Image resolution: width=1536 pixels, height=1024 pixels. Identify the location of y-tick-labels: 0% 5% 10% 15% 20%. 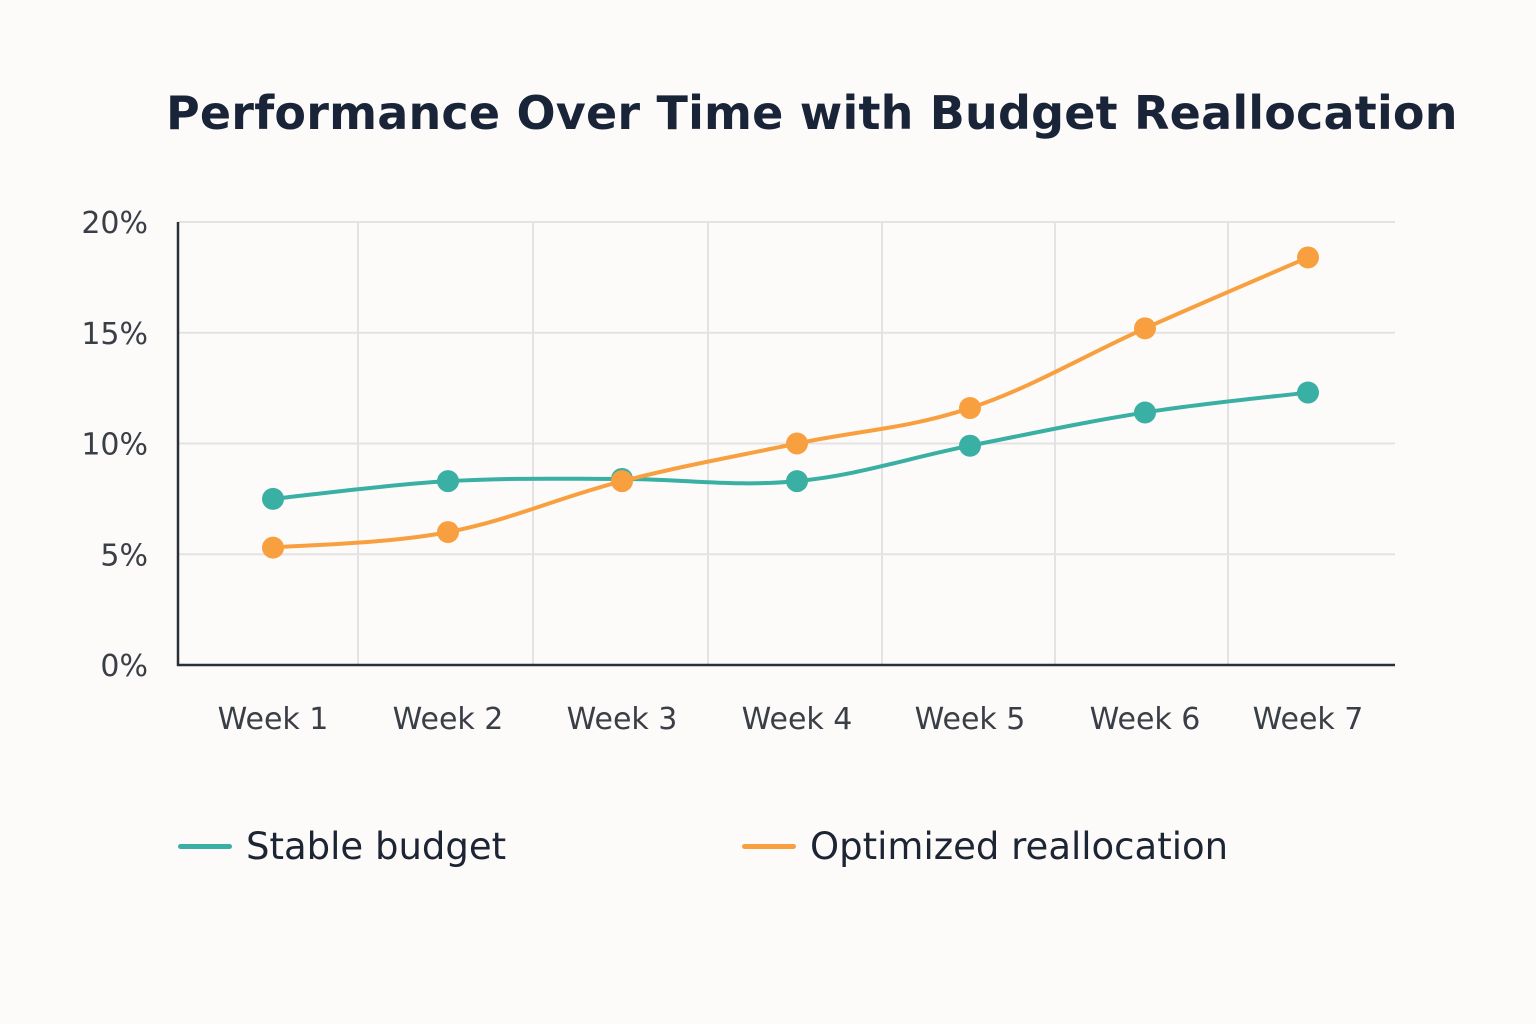
(114, 445).